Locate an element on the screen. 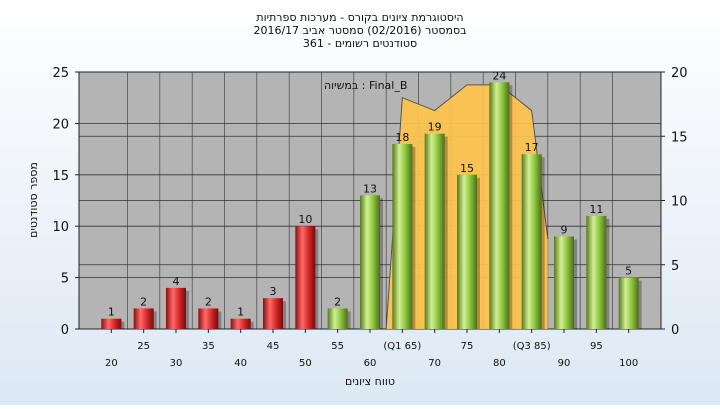 Image resolution: width=720 pixels, height=409 pixels. x-tick-label: 25 is located at coordinates (143, 346).